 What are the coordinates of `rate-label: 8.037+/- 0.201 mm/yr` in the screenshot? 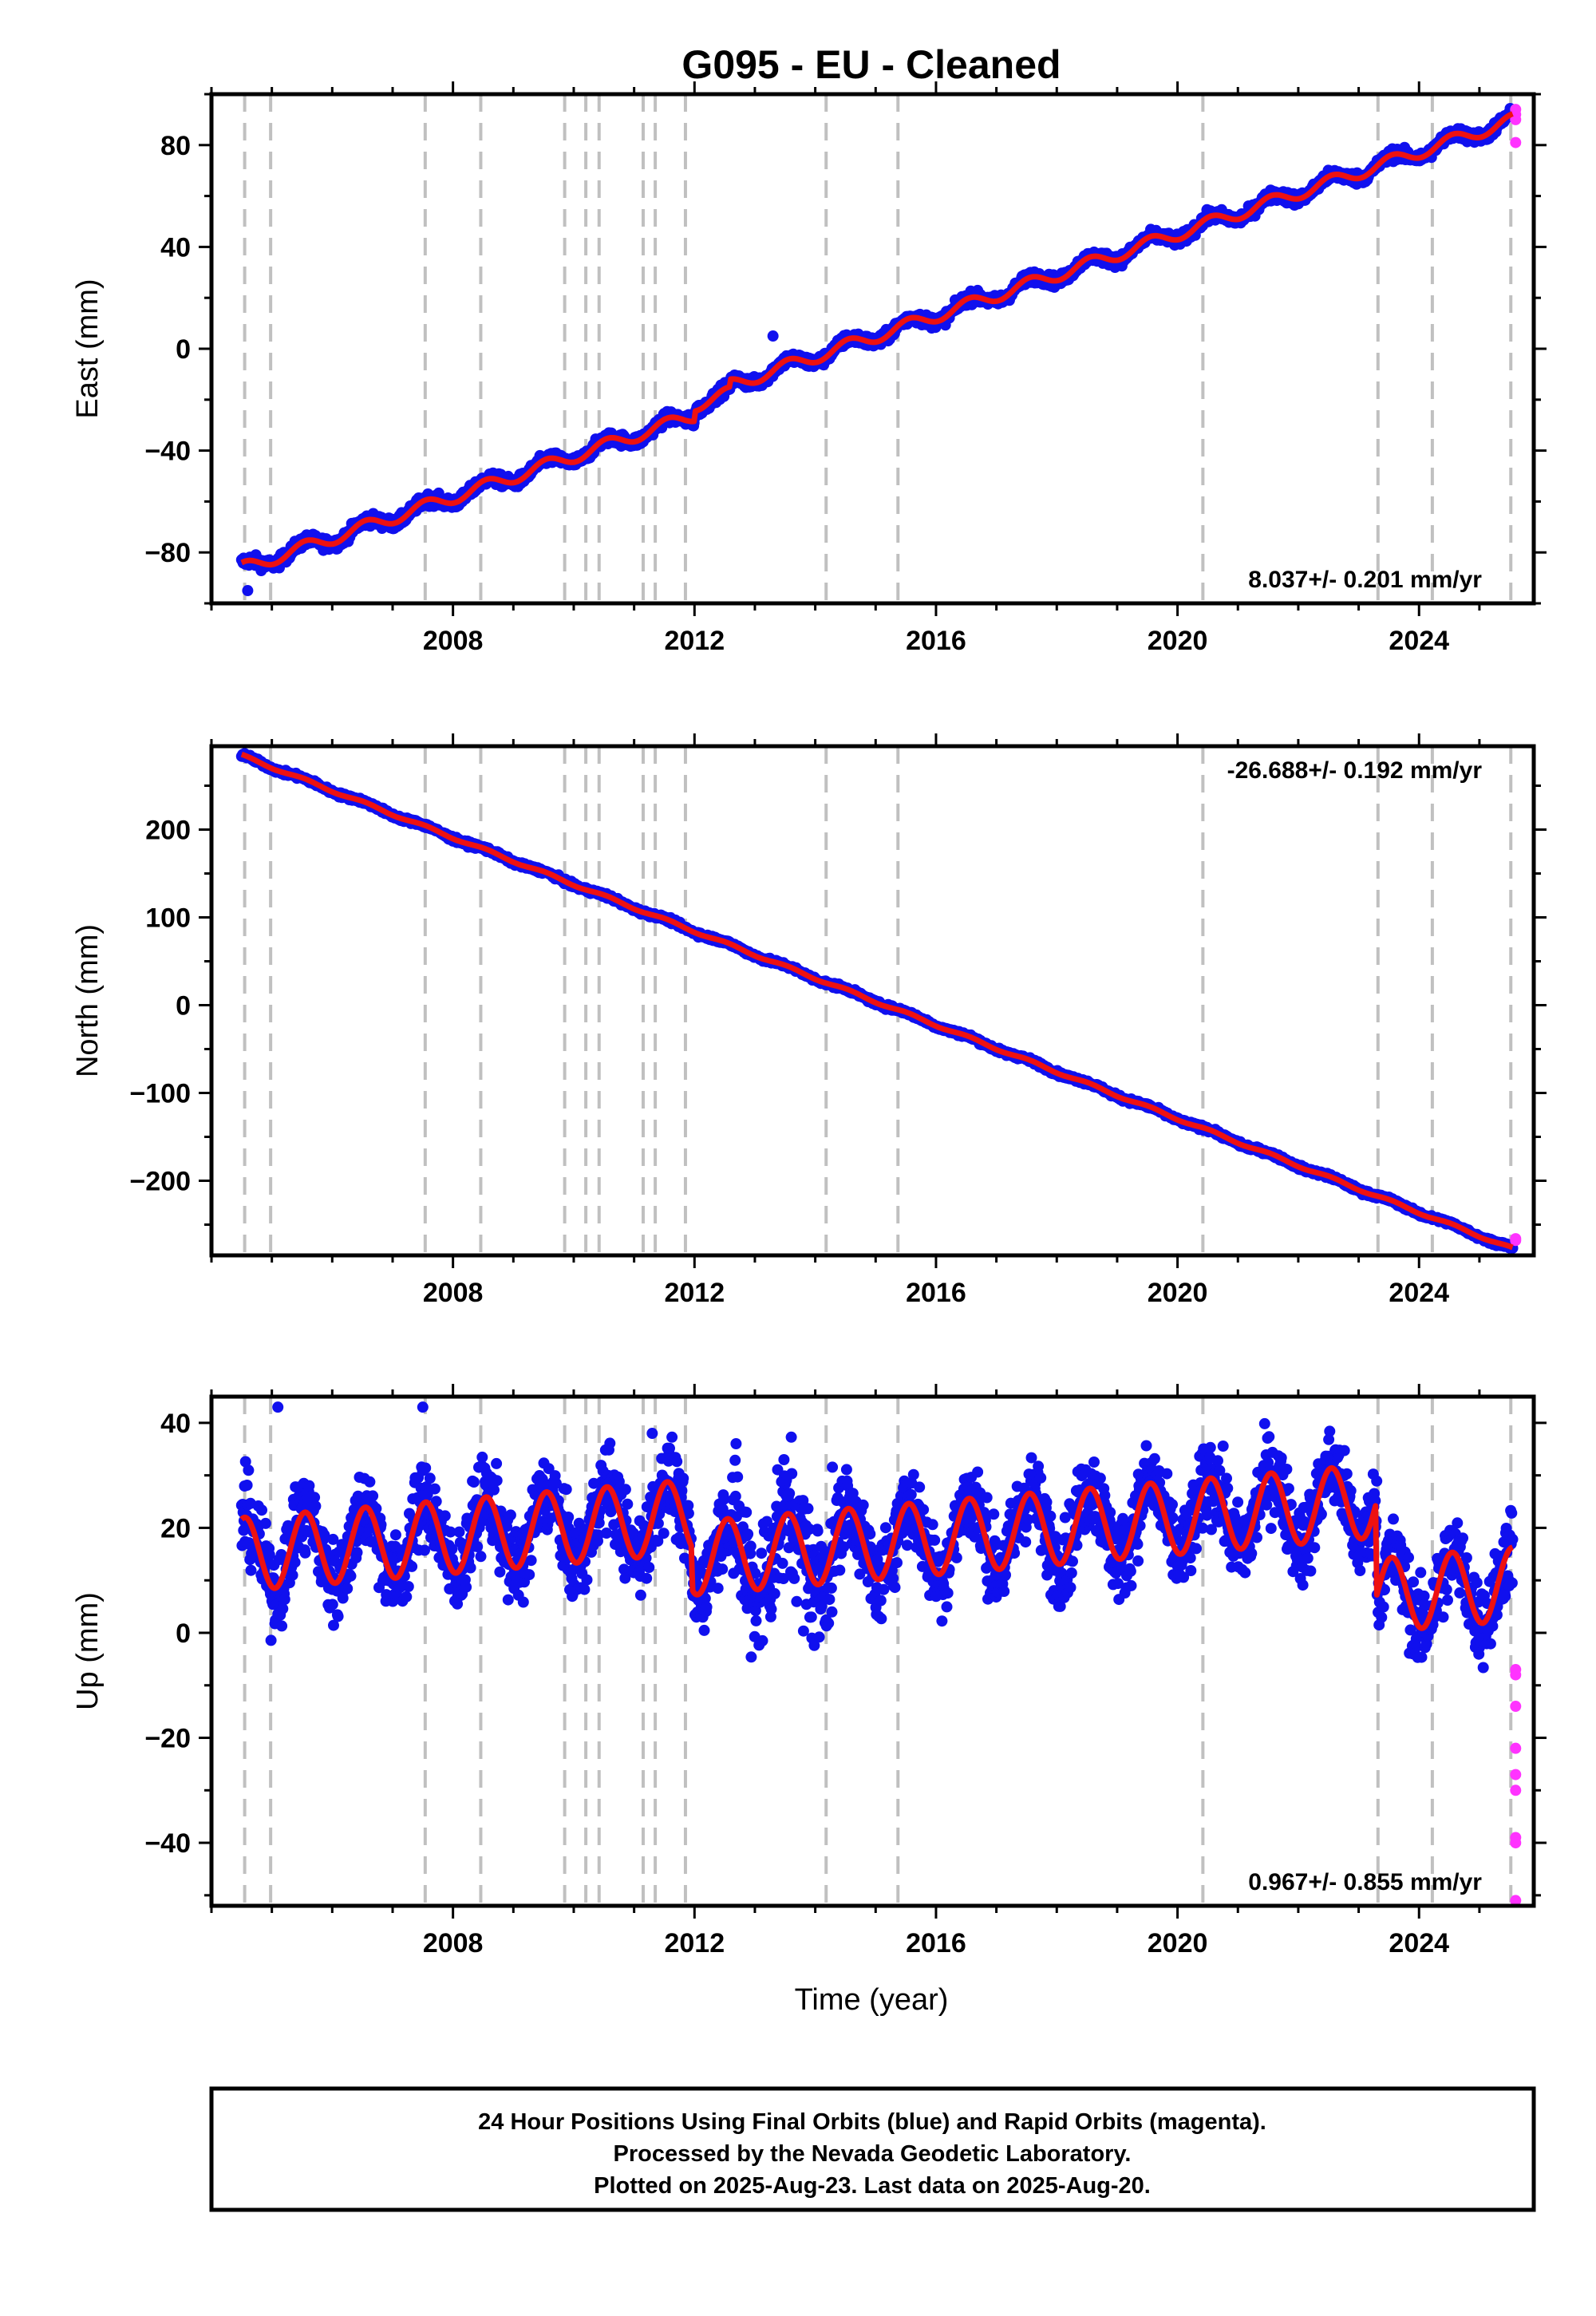 It's located at (1365, 580).